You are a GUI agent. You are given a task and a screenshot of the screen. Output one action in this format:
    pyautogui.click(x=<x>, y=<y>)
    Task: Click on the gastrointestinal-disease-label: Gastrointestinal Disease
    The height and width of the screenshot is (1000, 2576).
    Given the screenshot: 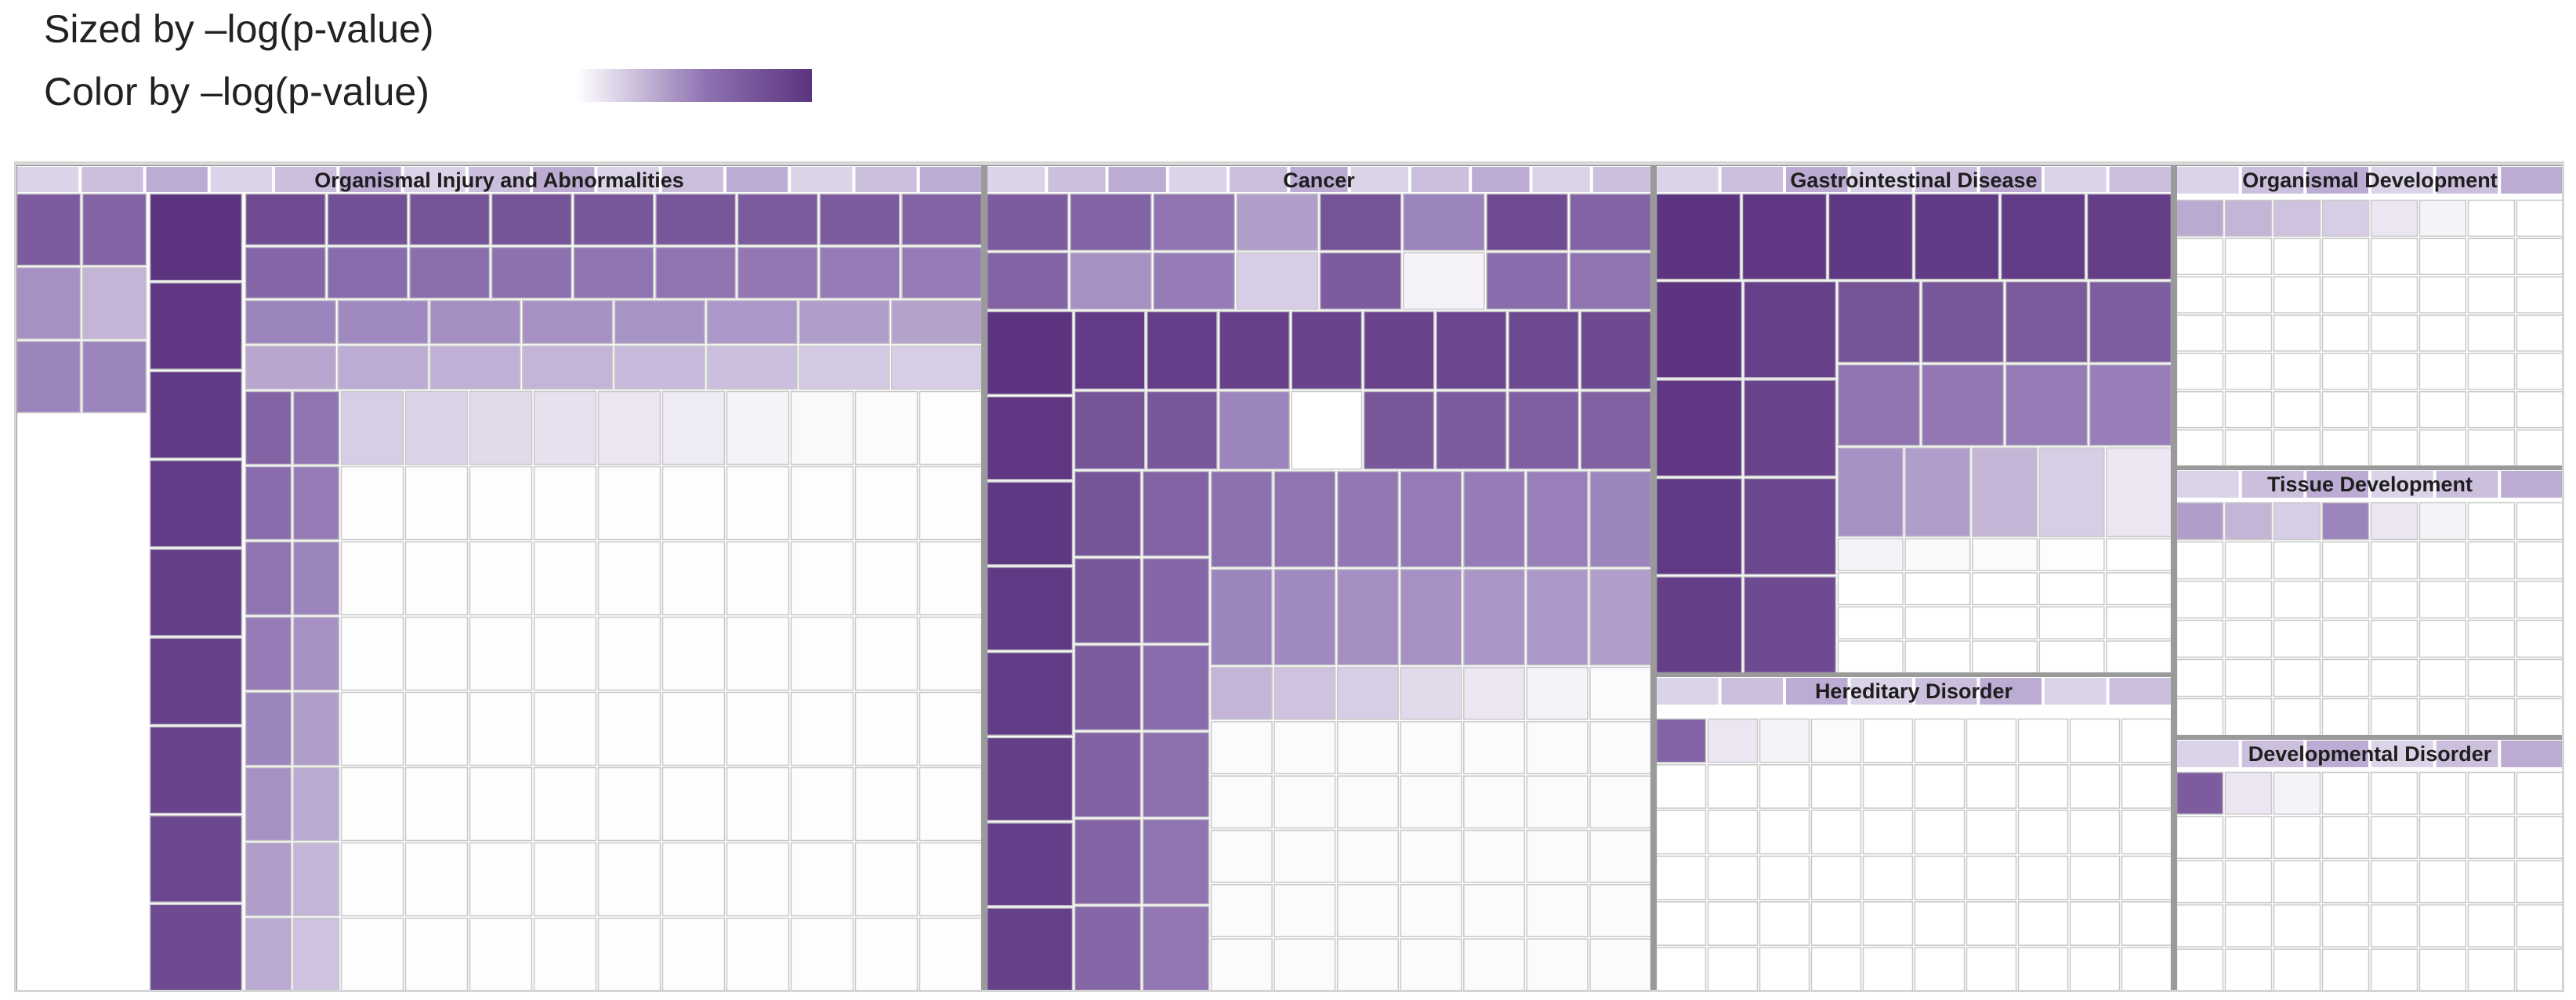 What is the action you would take?
    pyautogui.click(x=1913, y=180)
    